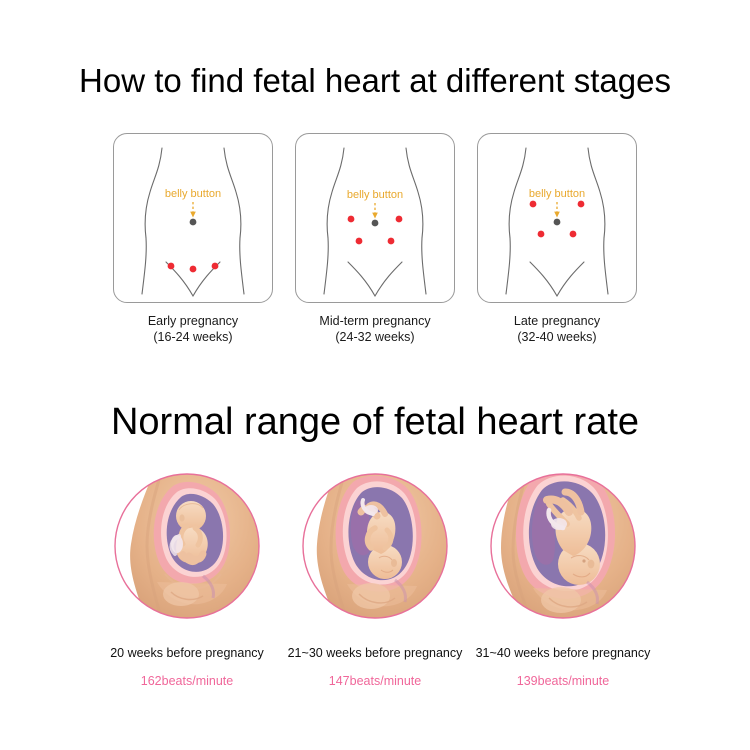 The height and width of the screenshot is (750, 750). What do you see at coordinates (187, 653) in the screenshot?
I see `rate-weeks-label: 20 weeks before pregnancy` at bounding box center [187, 653].